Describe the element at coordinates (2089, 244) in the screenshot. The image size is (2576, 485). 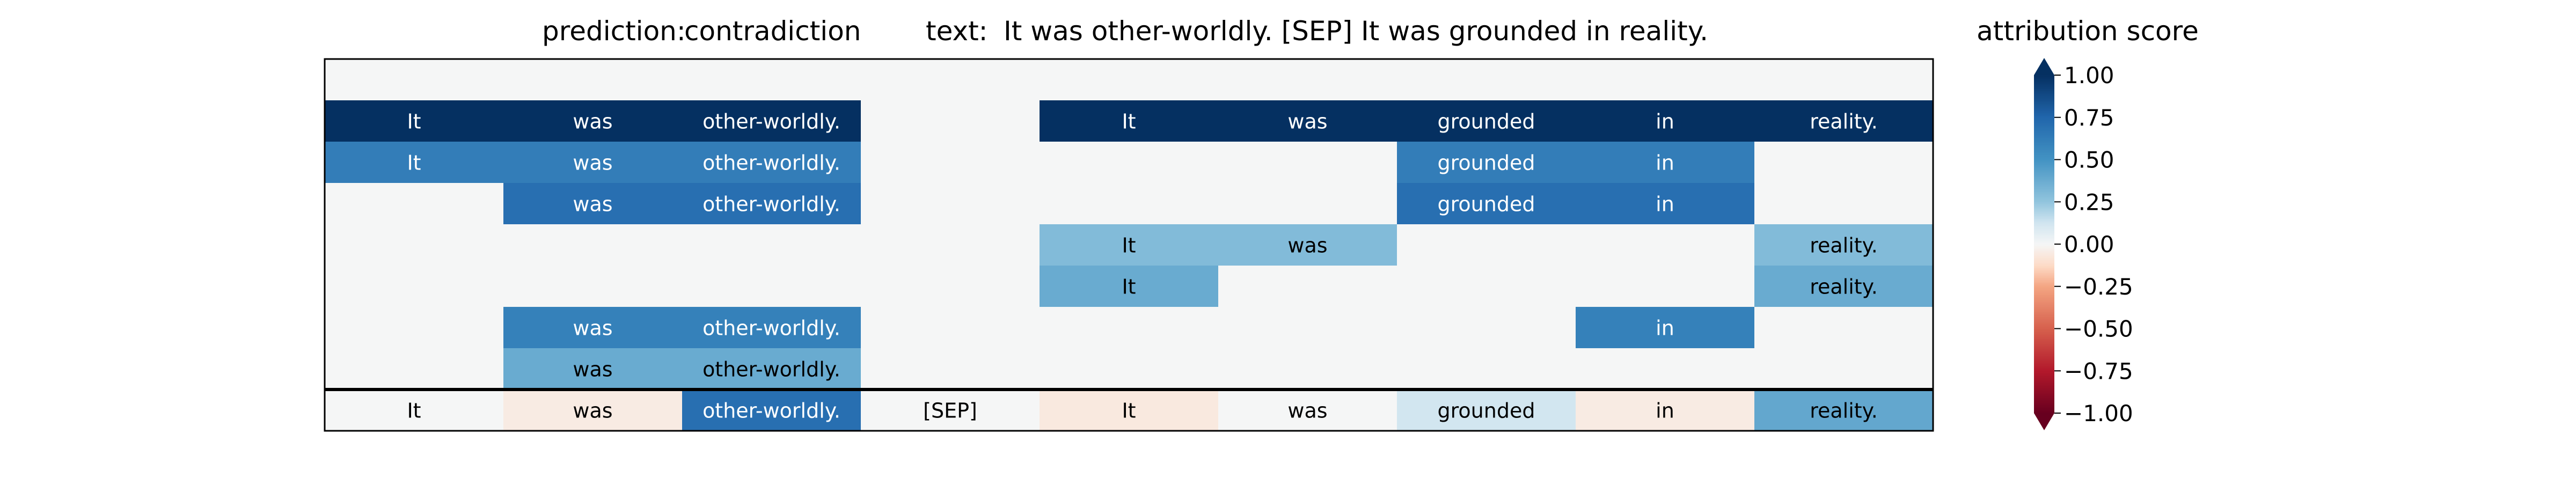
I see `colorbar-tick-label: 0.00` at that location.